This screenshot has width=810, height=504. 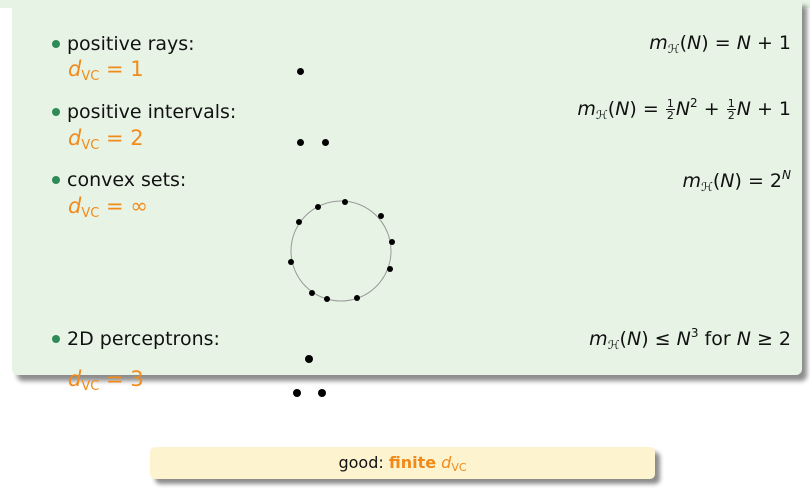 What do you see at coordinates (454, 463) in the screenshot?
I see `summary-dvc: dVC` at bounding box center [454, 463].